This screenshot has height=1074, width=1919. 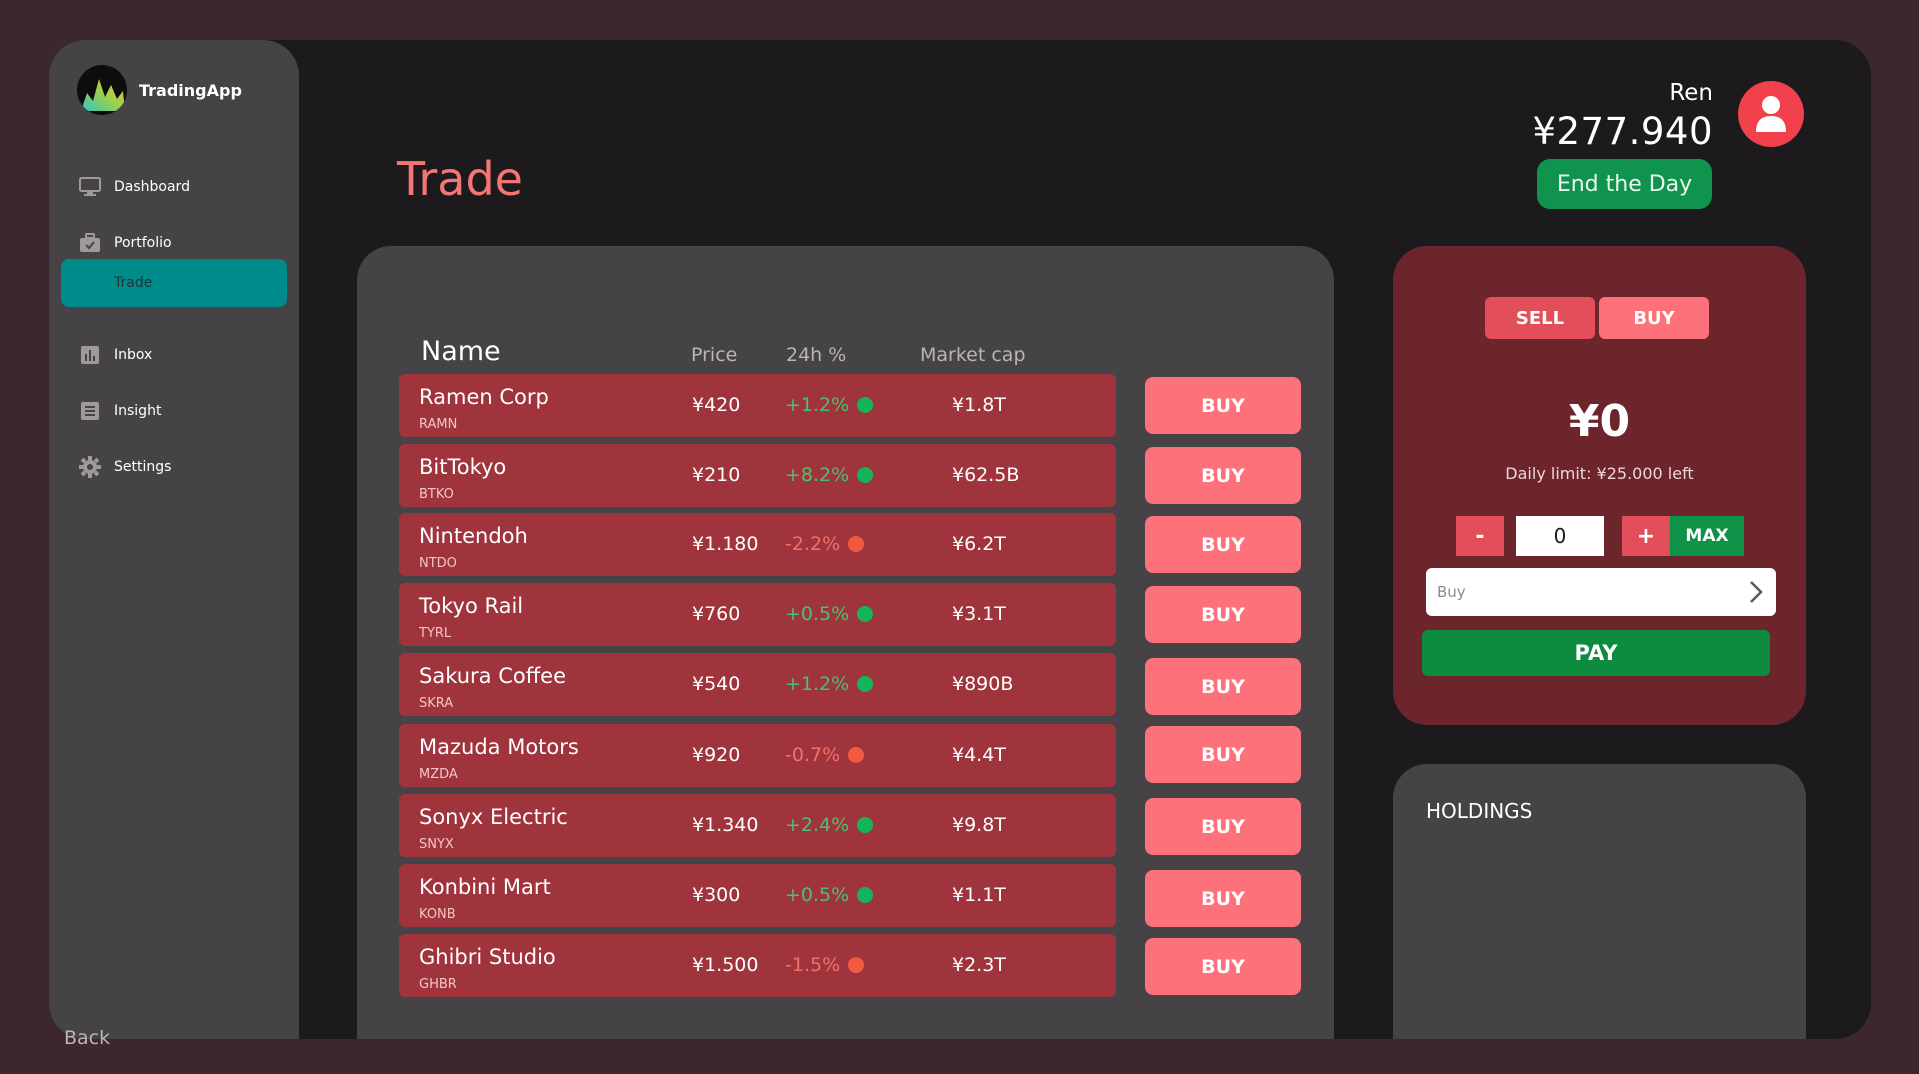 I want to click on stock-change-value: -1.5%, so click(x=813, y=965).